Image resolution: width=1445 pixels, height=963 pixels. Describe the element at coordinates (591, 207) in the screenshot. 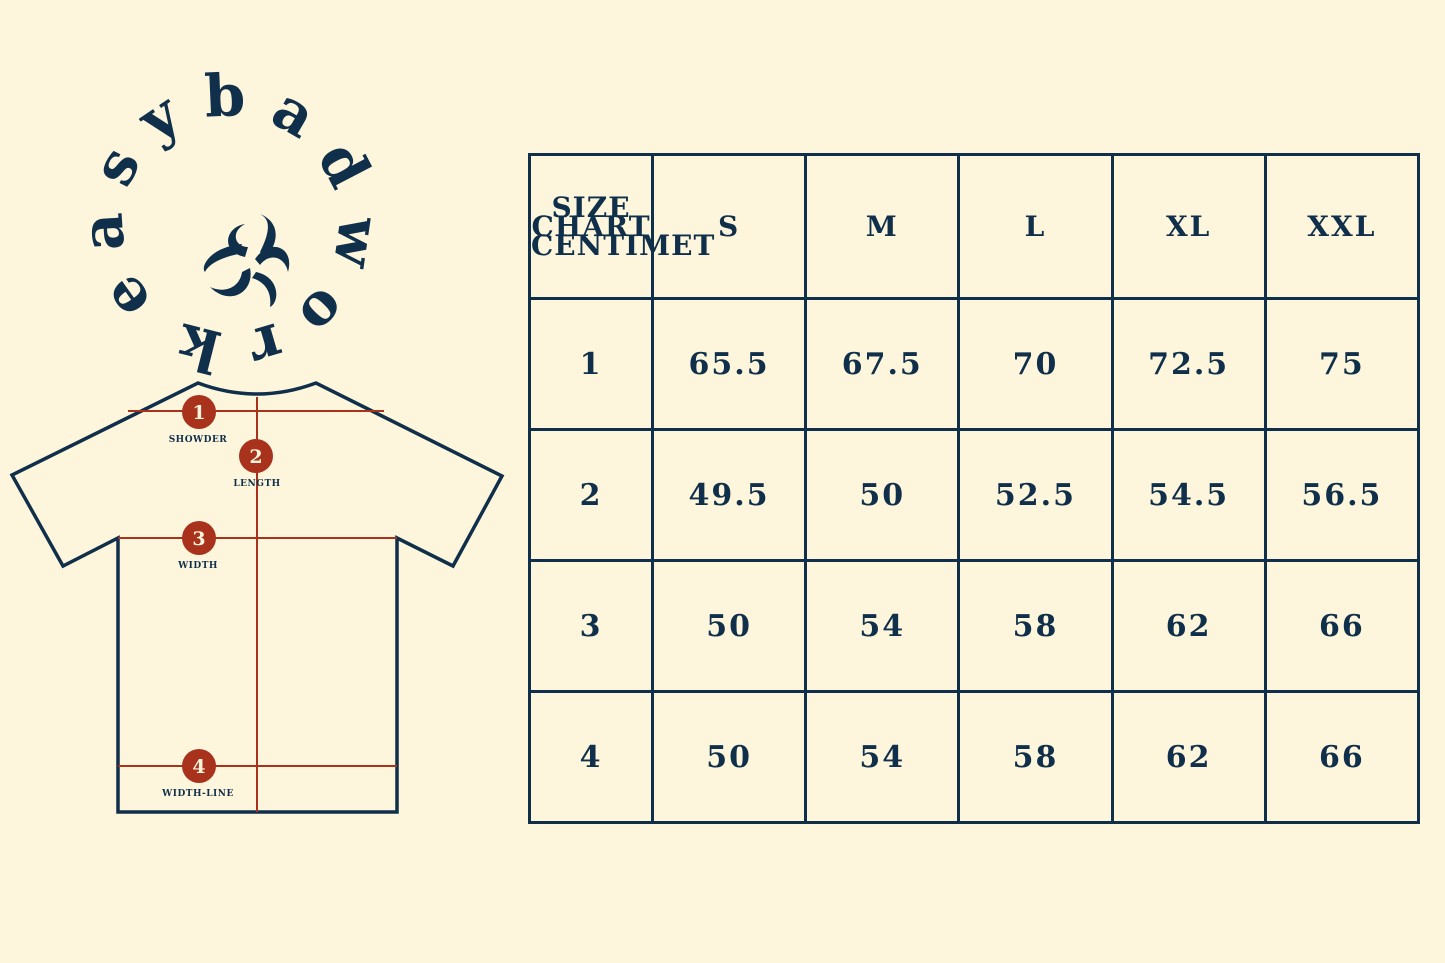

I see `corner-line: SIZE` at that location.